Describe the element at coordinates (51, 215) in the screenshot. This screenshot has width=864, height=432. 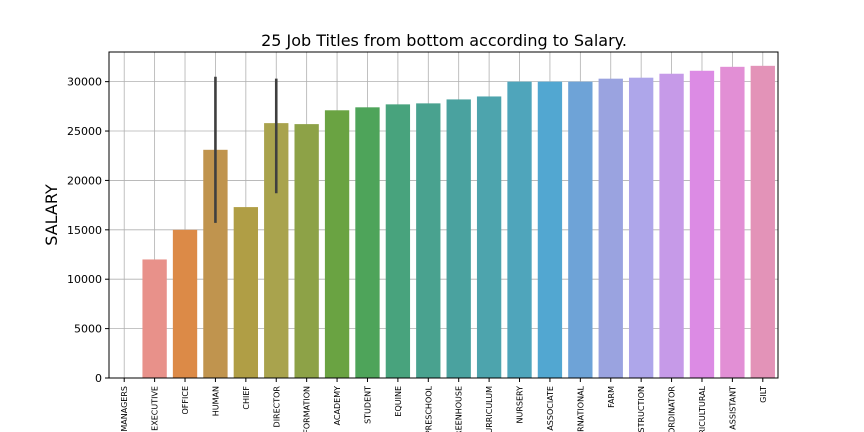
I see `y-axis-label: SALARY` at that location.